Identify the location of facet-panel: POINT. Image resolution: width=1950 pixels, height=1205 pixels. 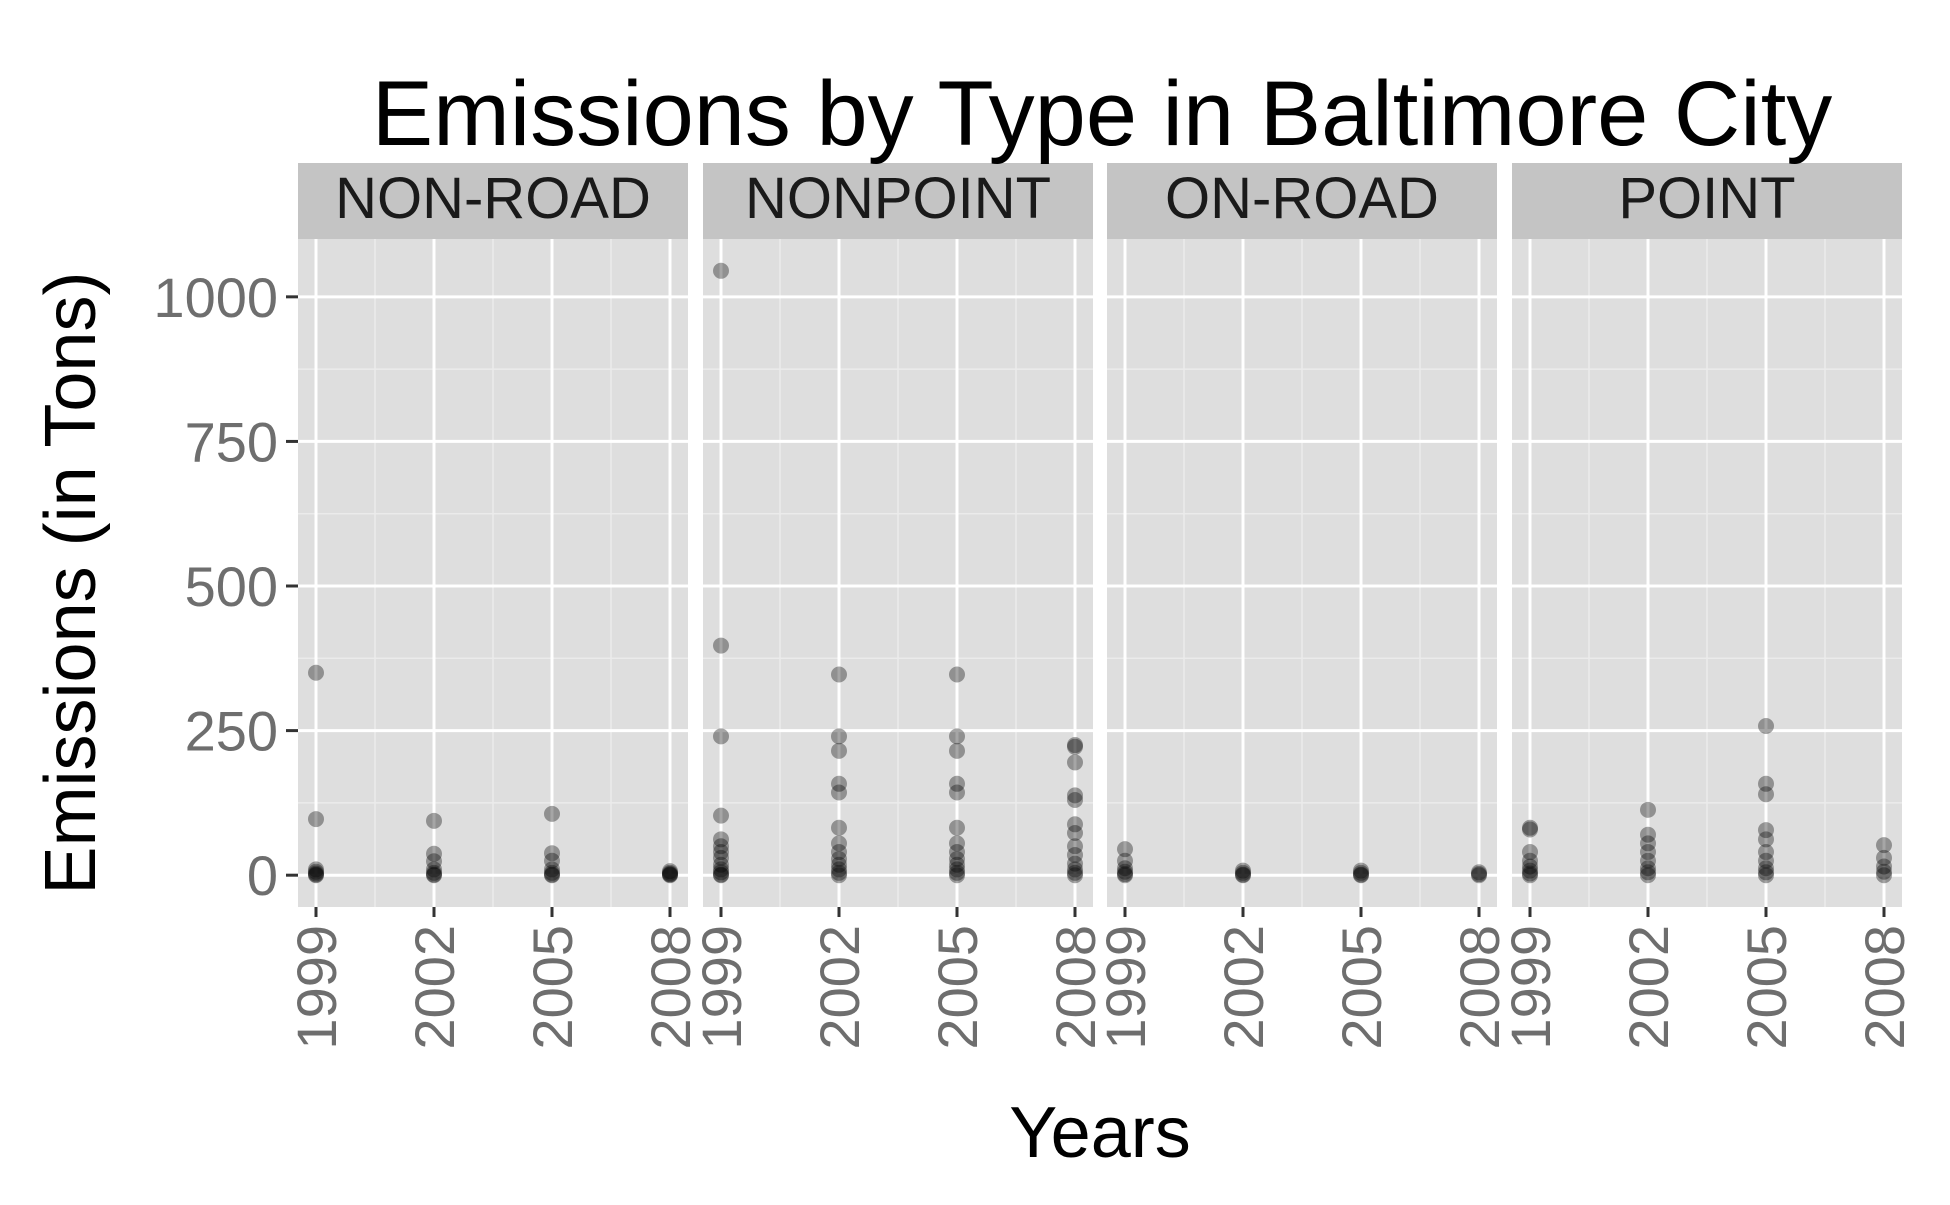
(1707, 535).